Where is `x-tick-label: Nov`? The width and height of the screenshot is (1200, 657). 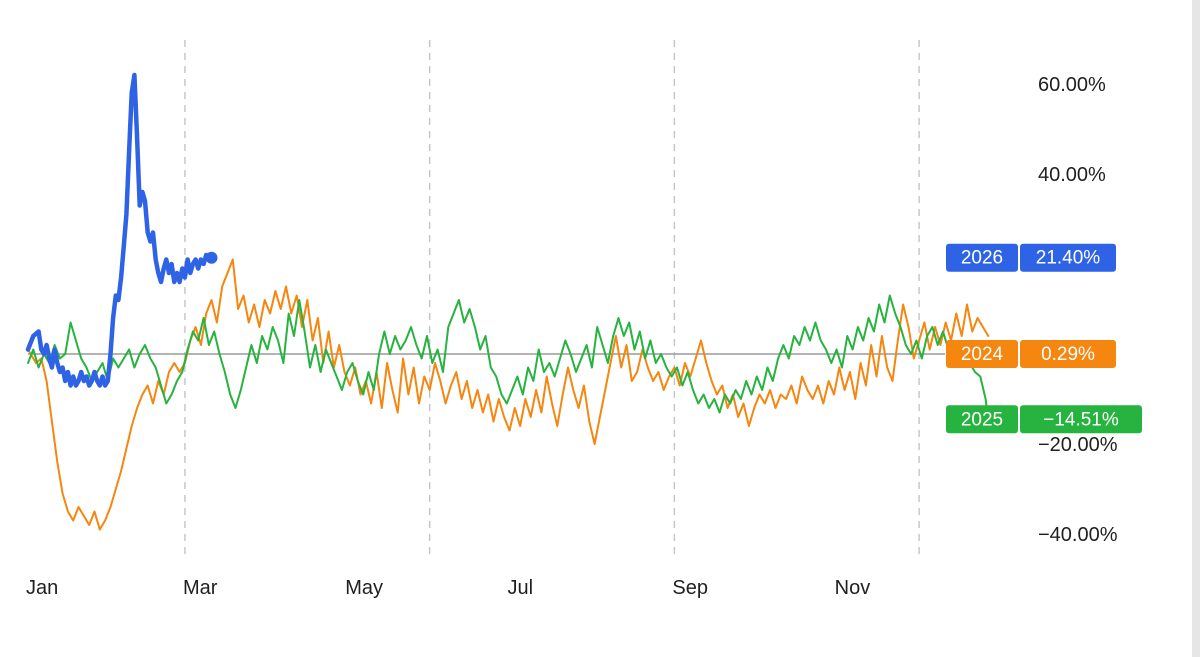
x-tick-label: Nov is located at coordinates (853, 588).